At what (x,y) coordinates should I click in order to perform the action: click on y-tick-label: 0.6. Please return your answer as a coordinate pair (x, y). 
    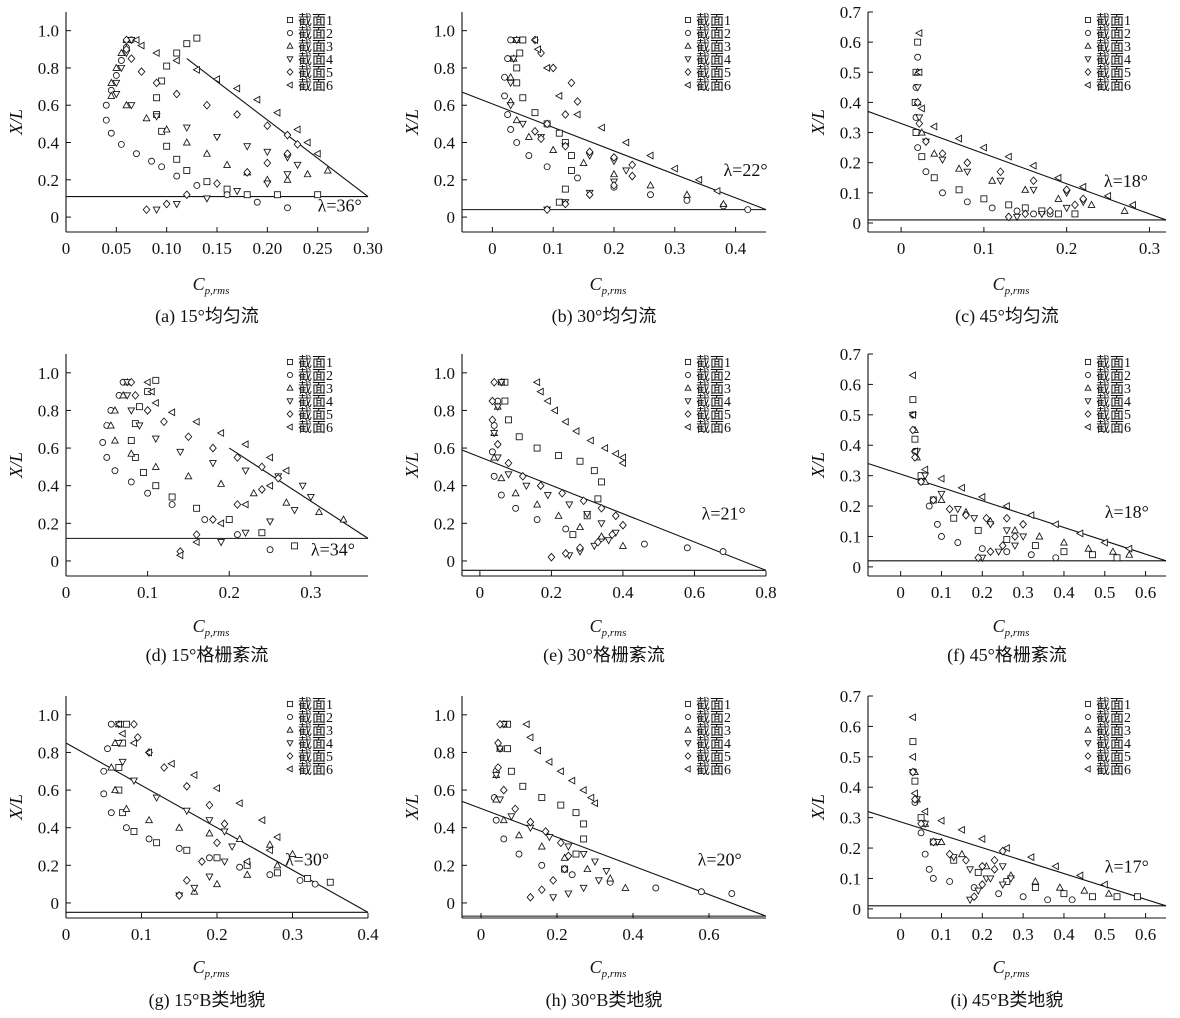
    Looking at the image, I should click on (444, 448).